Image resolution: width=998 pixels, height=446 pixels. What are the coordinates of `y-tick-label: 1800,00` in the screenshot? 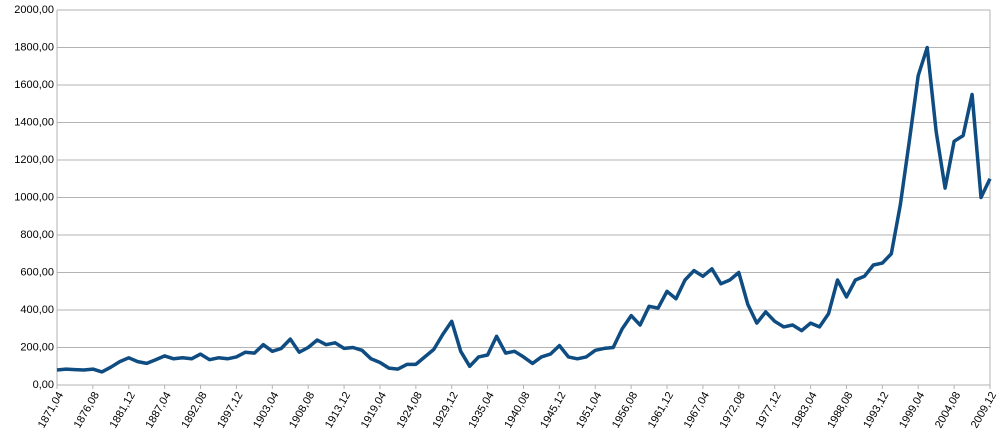 It's located at (34, 47).